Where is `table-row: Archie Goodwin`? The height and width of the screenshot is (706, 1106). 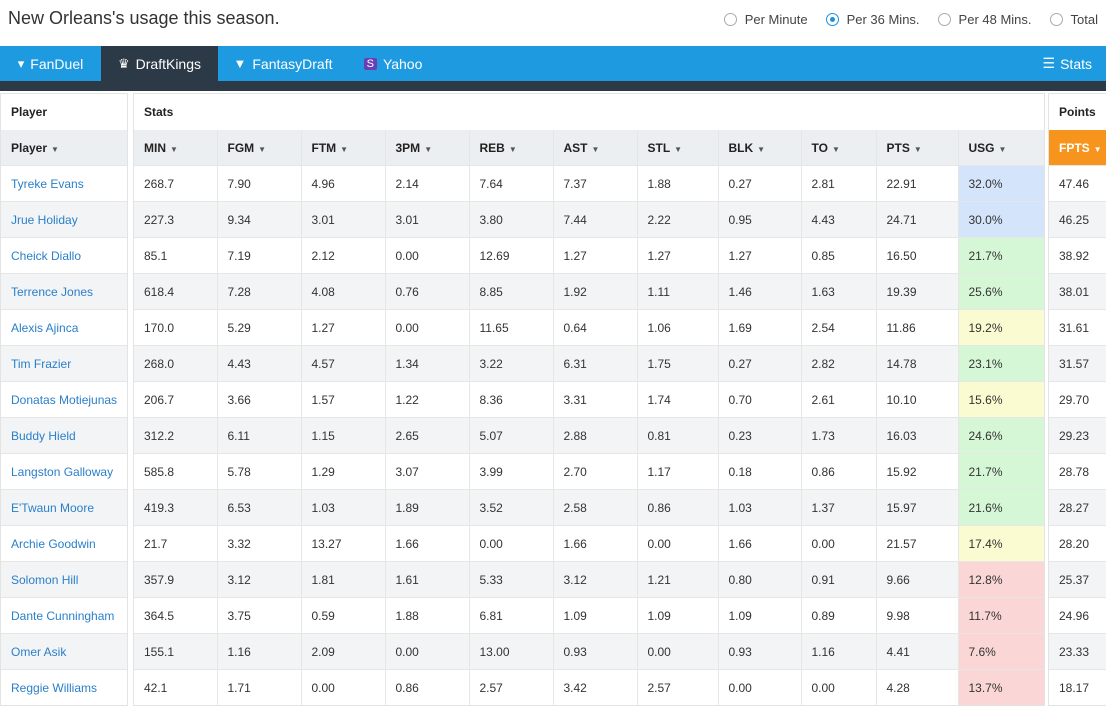
table-row: Archie Goodwin is located at coordinates (64, 543).